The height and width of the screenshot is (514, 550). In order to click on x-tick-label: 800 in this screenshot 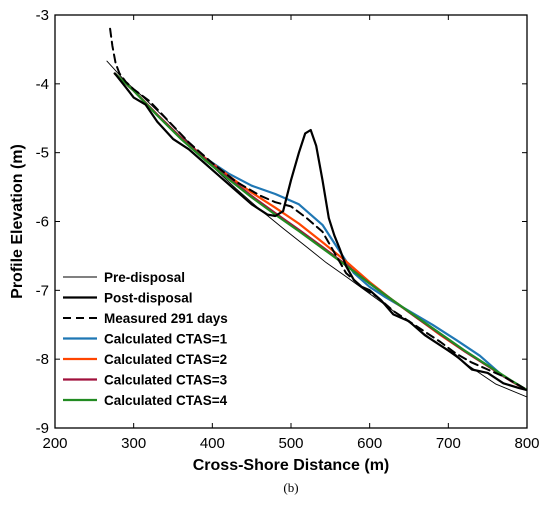, I will do `click(526, 443)`.